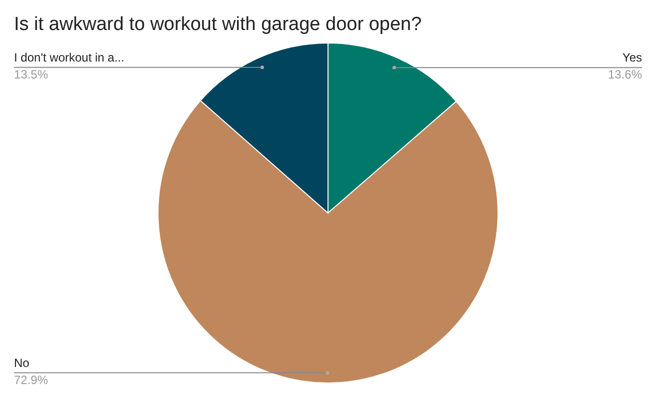 The image size is (656, 405). Describe the element at coordinates (218, 24) in the screenshot. I see `chart-title: Is it awkward to workout with garage door open?` at that location.